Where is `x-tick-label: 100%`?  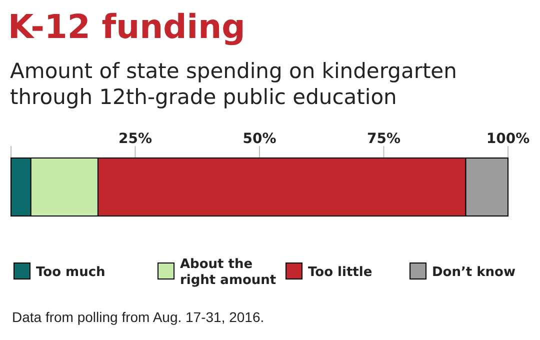 x-tick-label: 100% is located at coordinates (508, 139).